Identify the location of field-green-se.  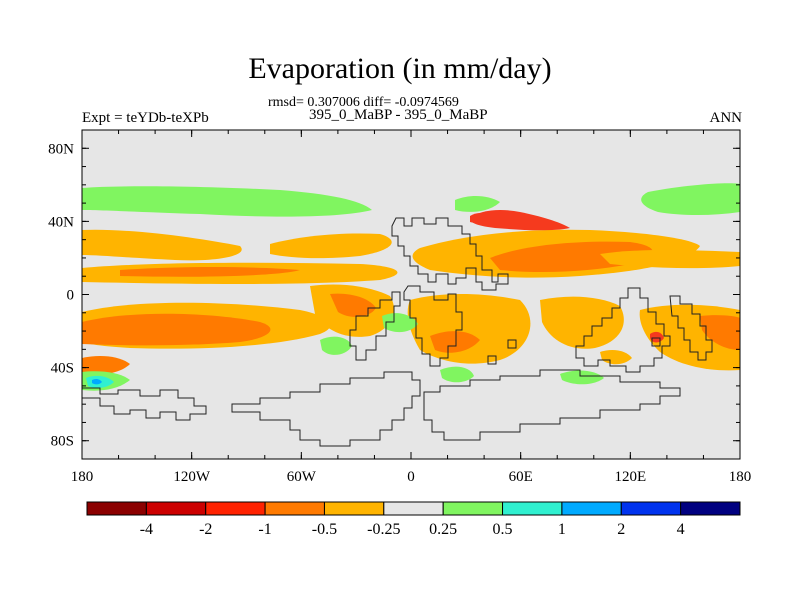
(582, 377).